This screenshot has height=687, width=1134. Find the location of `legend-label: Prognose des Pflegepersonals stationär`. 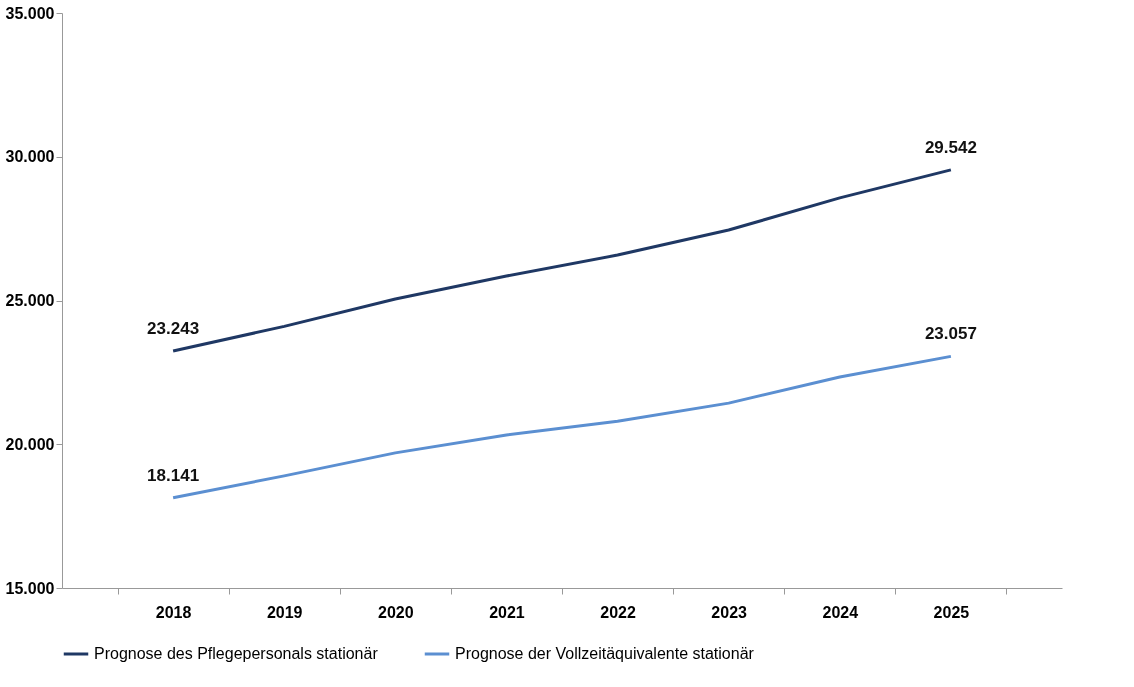

legend-label: Prognose des Pflegepersonals stationär is located at coordinates (236, 653).